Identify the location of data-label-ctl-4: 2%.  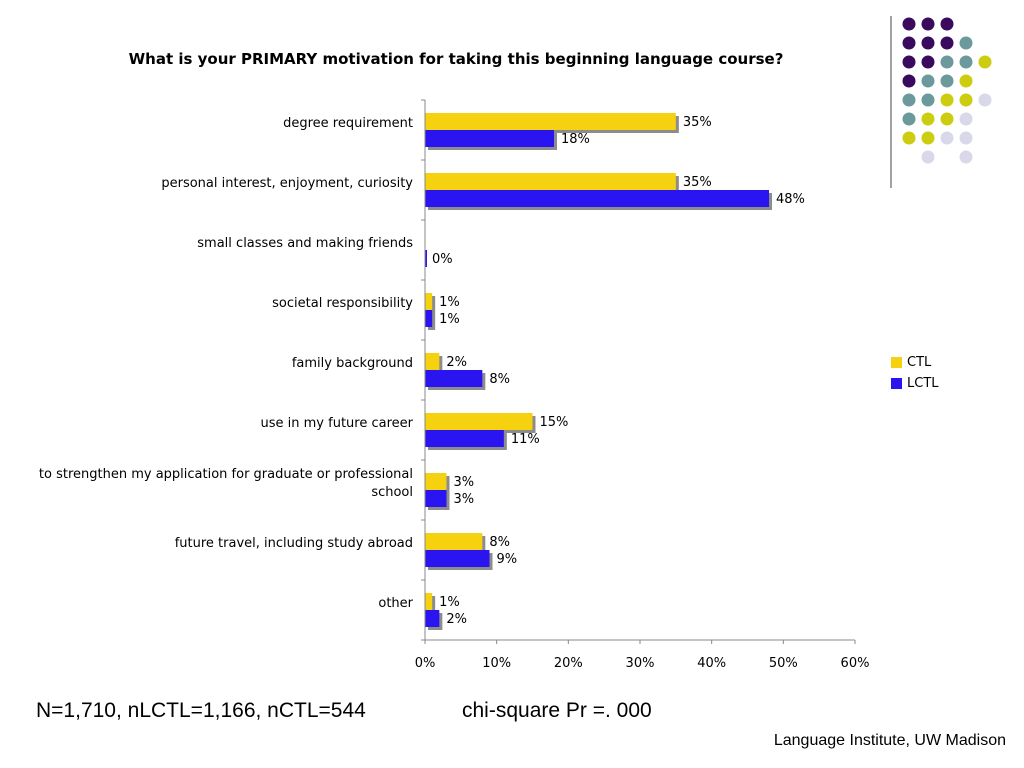
(456, 362).